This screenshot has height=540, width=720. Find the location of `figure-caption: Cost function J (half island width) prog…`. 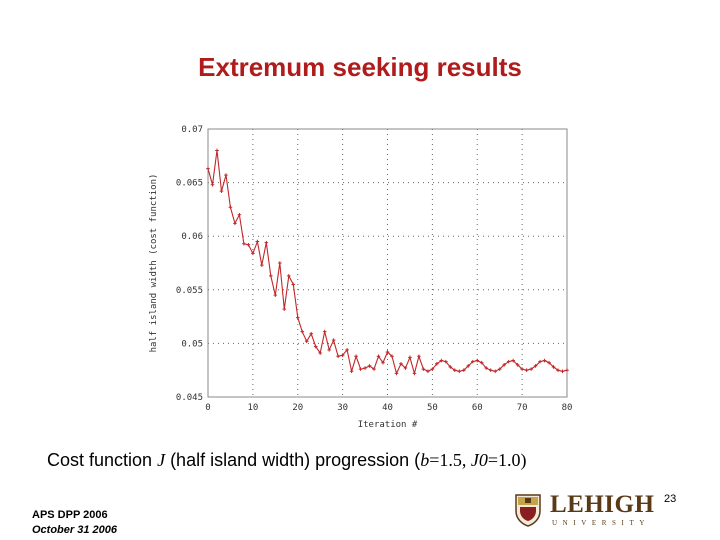

figure-caption: Cost function J (half island width) prog… is located at coordinates (287, 460).